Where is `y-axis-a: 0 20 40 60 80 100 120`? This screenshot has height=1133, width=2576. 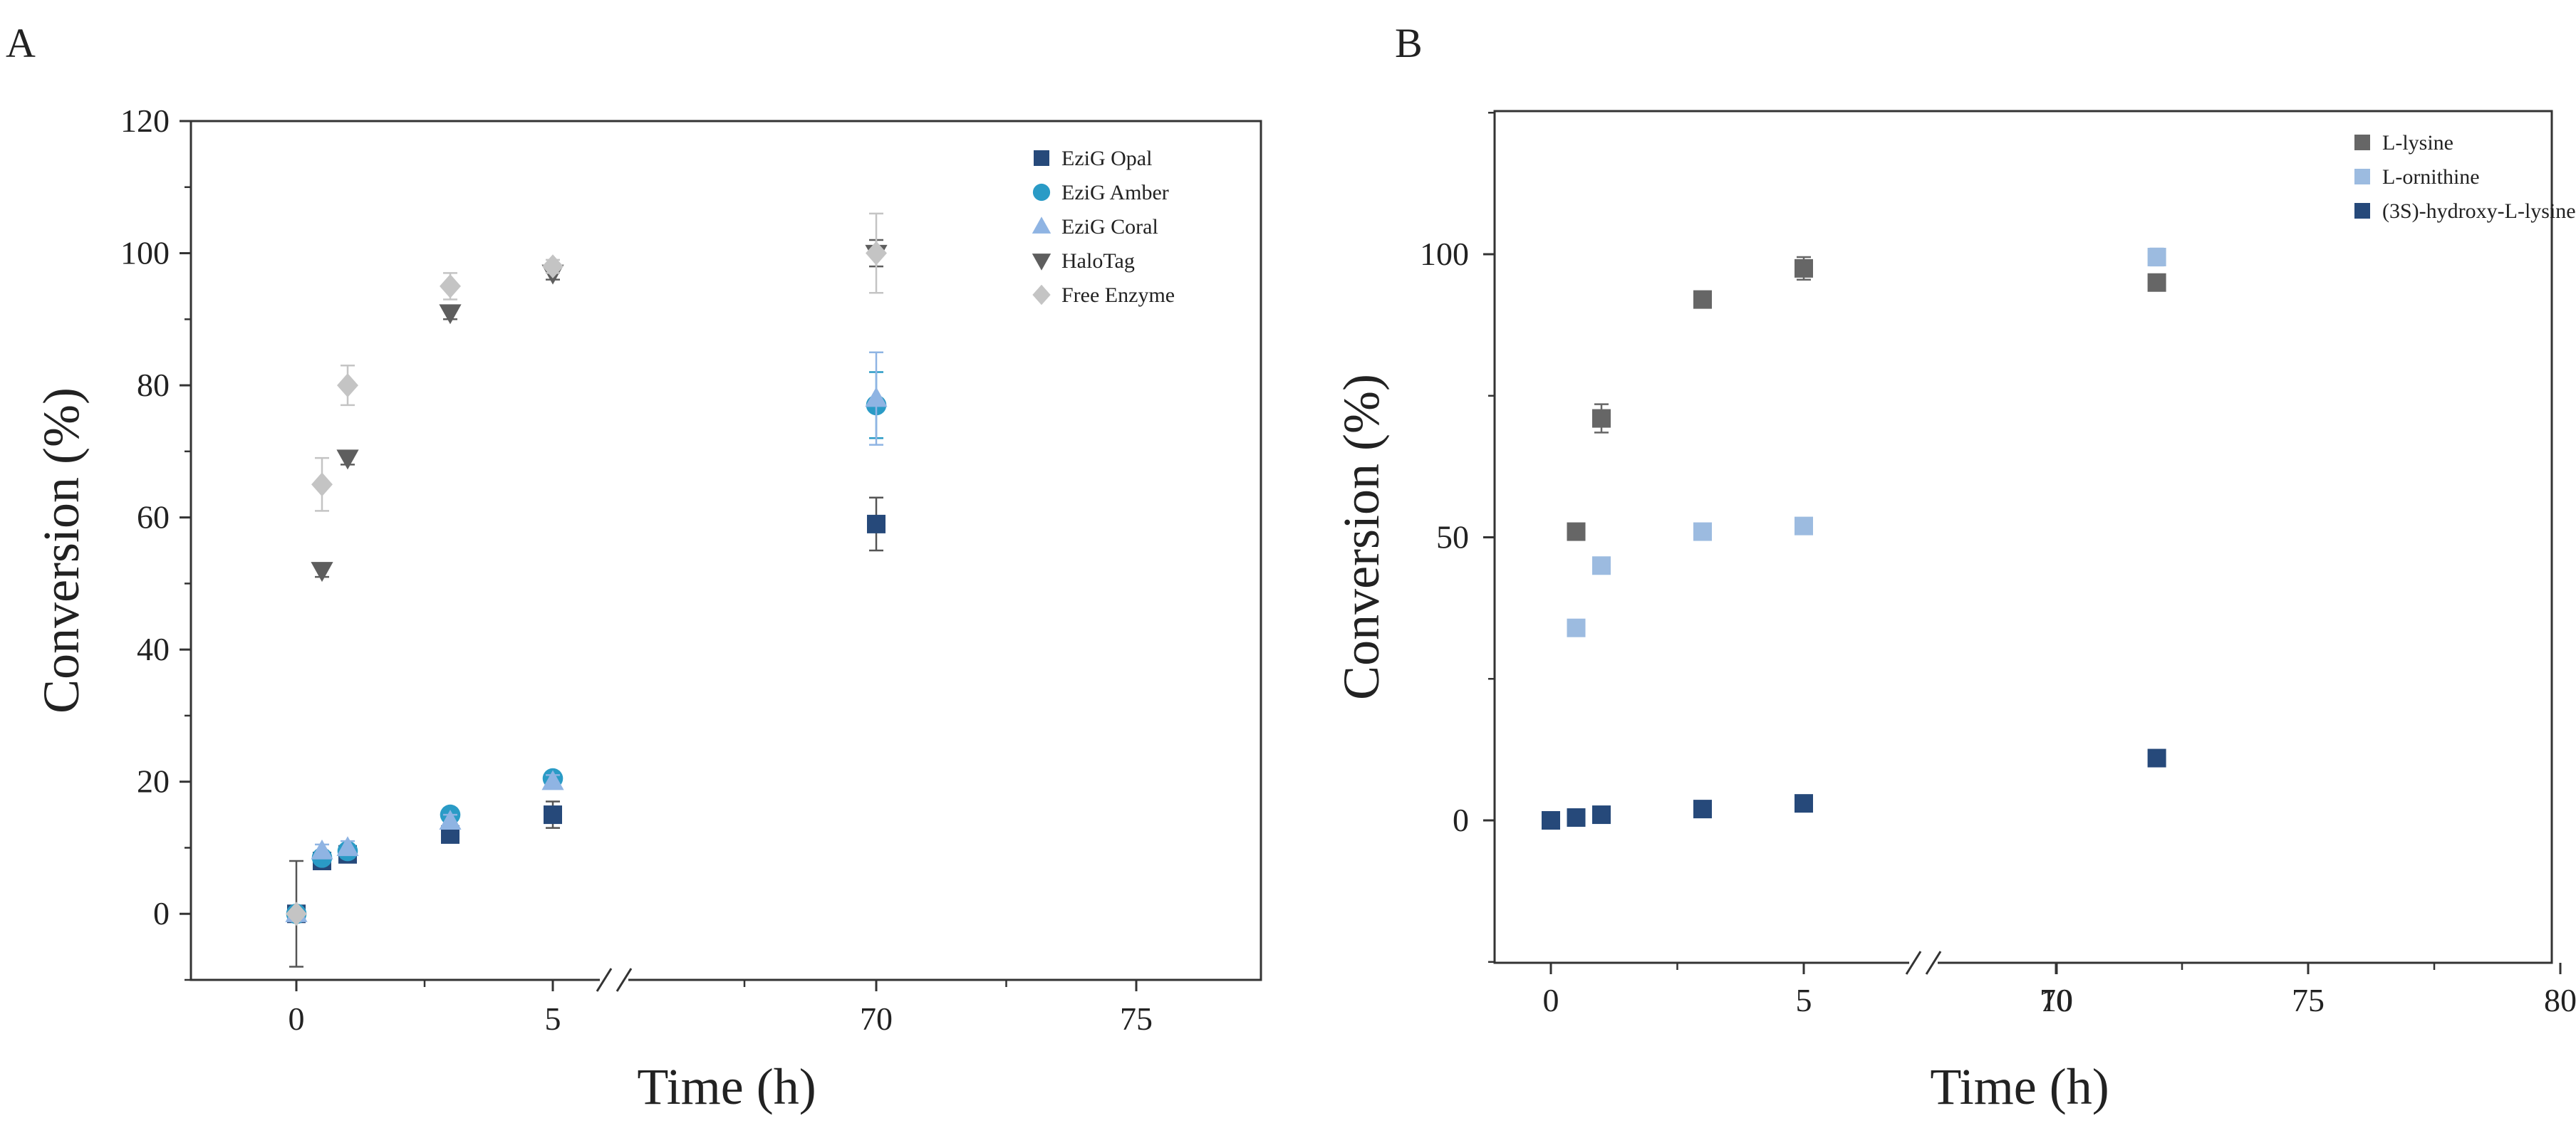 y-axis-a: 0 20 40 60 80 100 120 is located at coordinates (155, 542).